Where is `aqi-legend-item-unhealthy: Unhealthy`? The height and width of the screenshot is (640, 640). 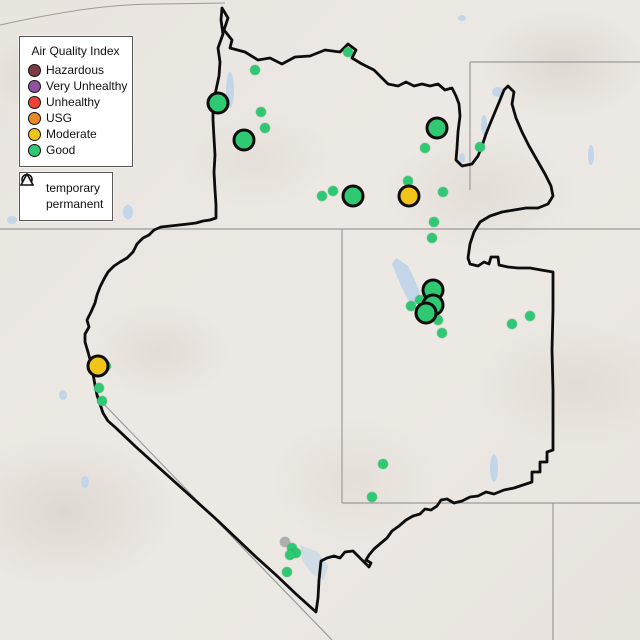
aqi-legend-item-unhealthy: Unhealthy is located at coordinates (75, 102).